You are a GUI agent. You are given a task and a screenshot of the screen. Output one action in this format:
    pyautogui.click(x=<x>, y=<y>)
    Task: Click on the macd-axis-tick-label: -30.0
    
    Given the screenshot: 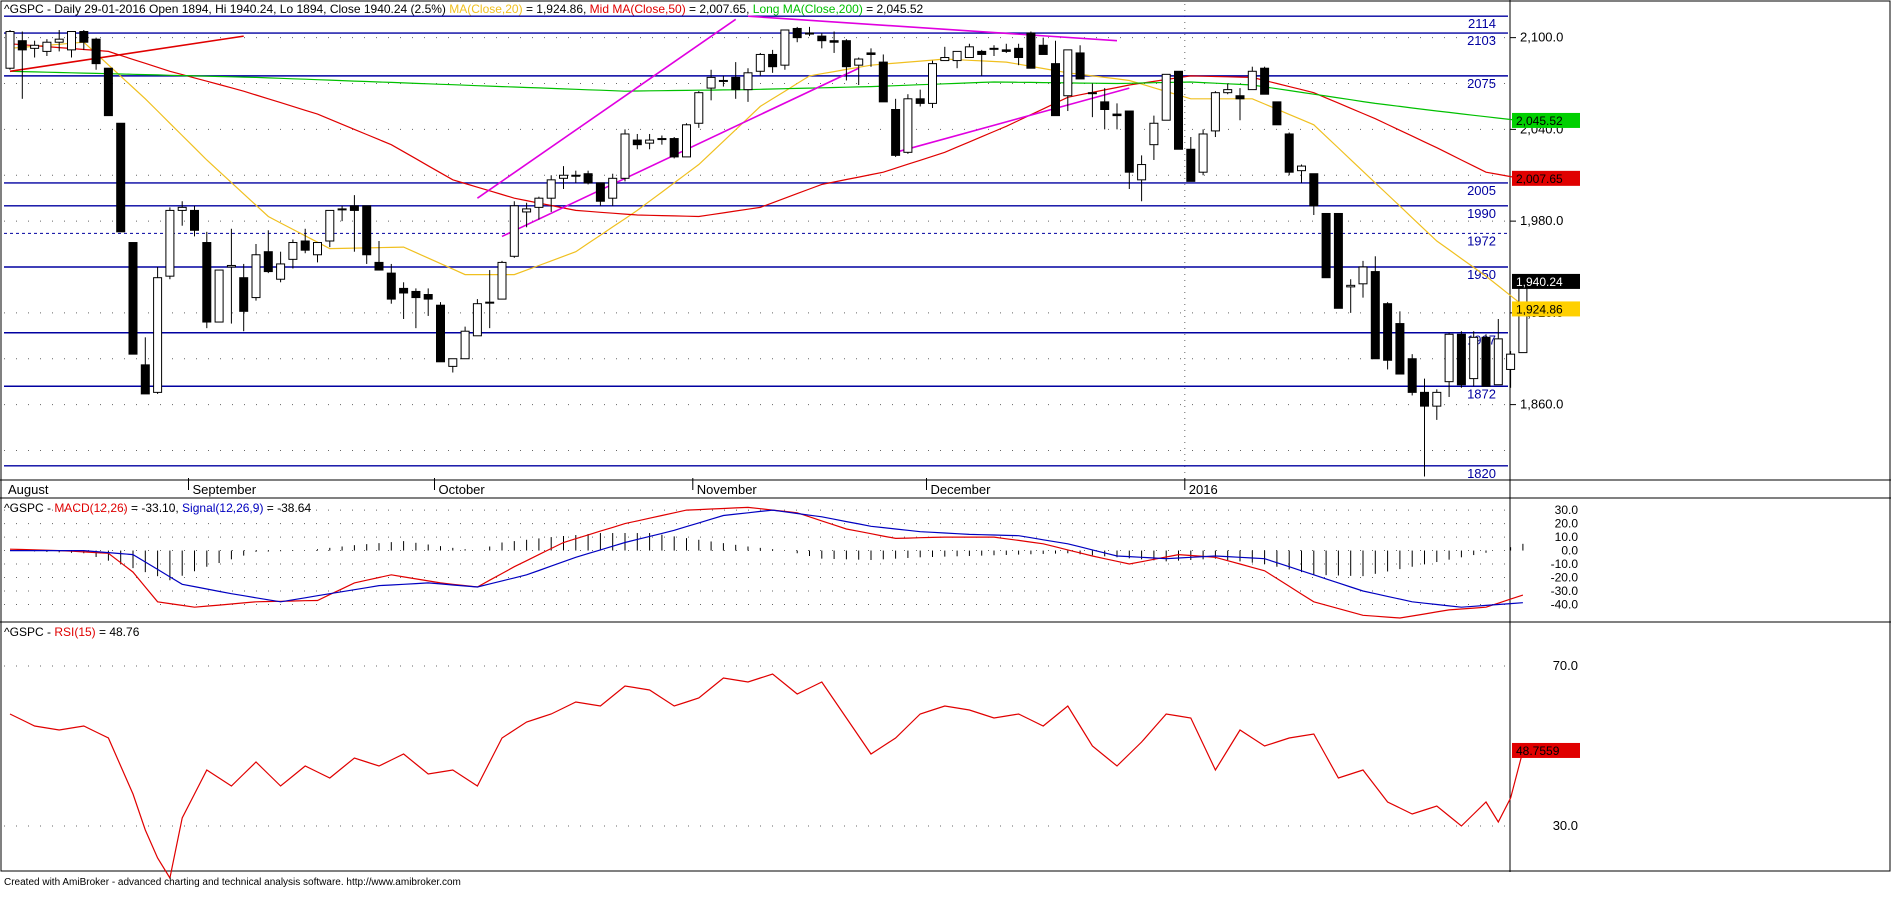 What is the action you would take?
    pyautogui.click(x=1565, y=591)
    